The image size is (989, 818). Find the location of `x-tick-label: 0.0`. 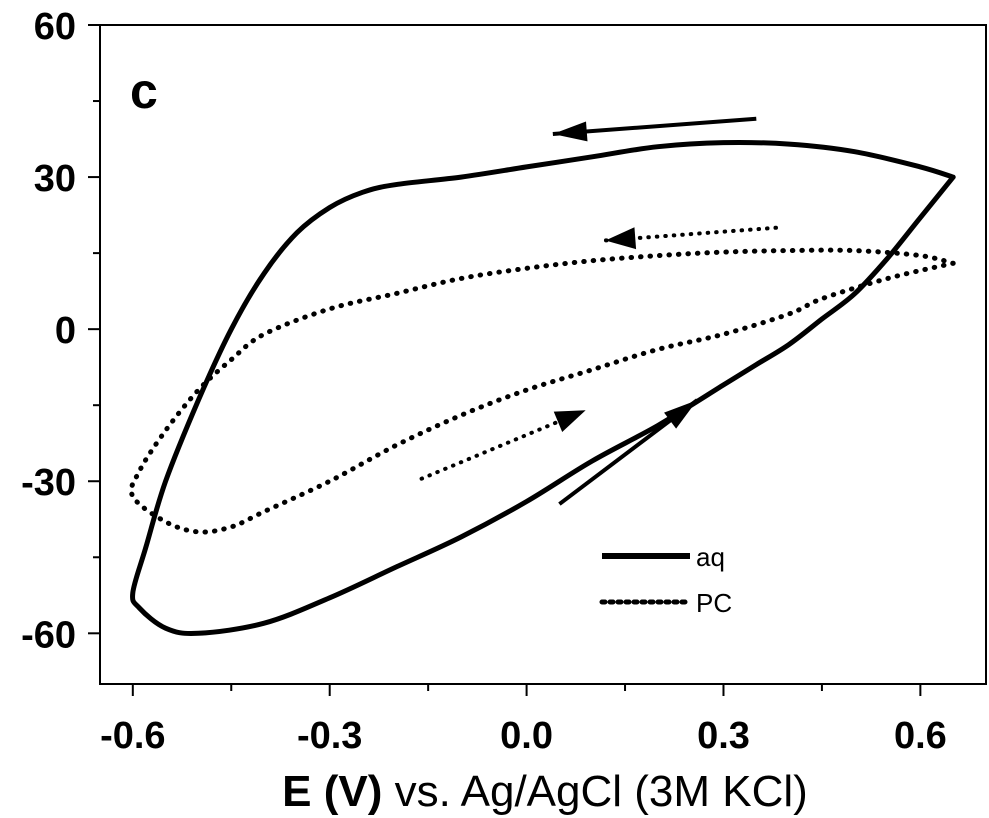

x-tick-label: 0.0 is located at coordinates (526, 736).